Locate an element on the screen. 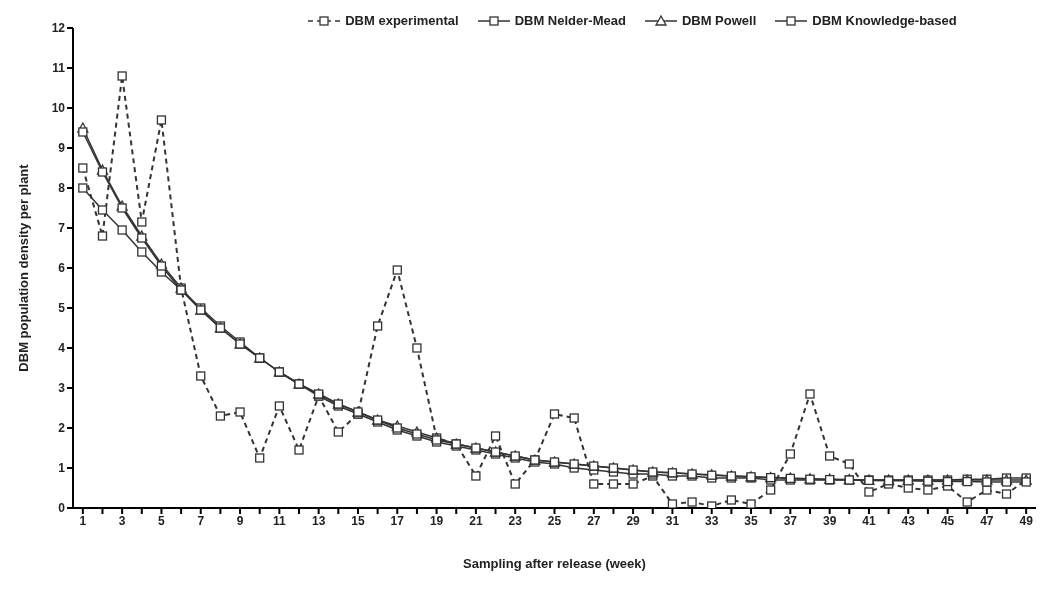 This screenshot has height=595, width=1056. x-axis-title: Sampling after release (week) is located at coordinates (554, 563).